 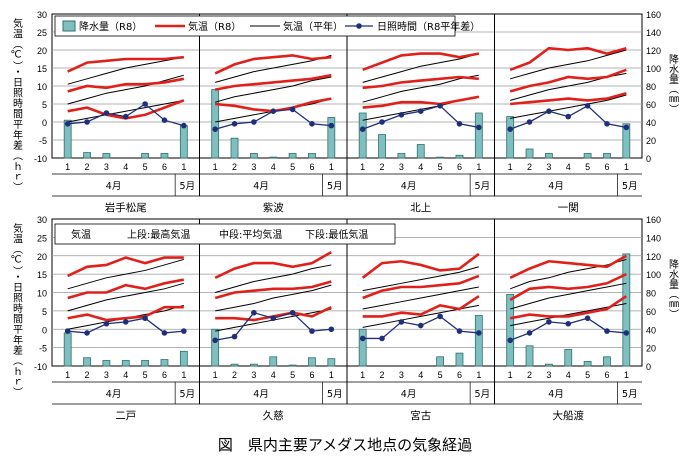 What do you see at coordinates (420, 208) in the screenshot?
I see `station-name: 北上` at bounding box center [420, 208].